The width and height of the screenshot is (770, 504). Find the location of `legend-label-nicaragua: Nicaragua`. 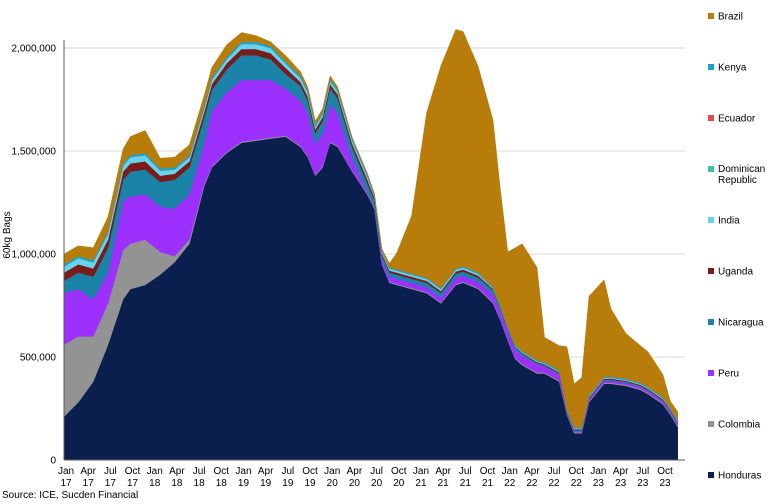

legend-label-nicaragua: Nicaragua is located at coordinates (741, 323).